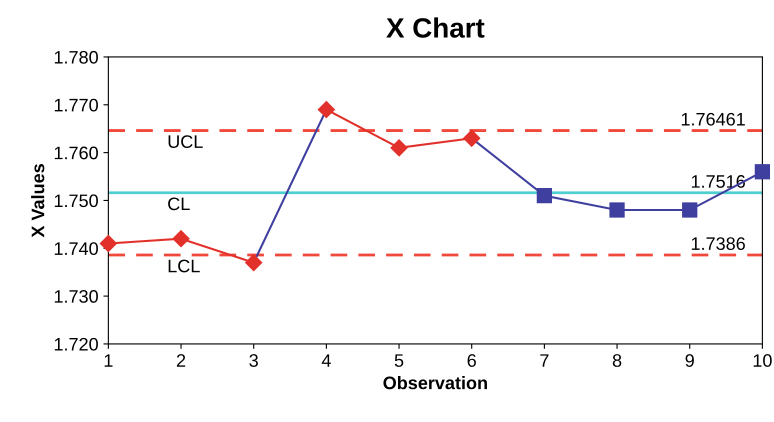  Describe the element at coordinates (185, 141) in the screenshot. I see `ref-line-label: UCL` at that location.